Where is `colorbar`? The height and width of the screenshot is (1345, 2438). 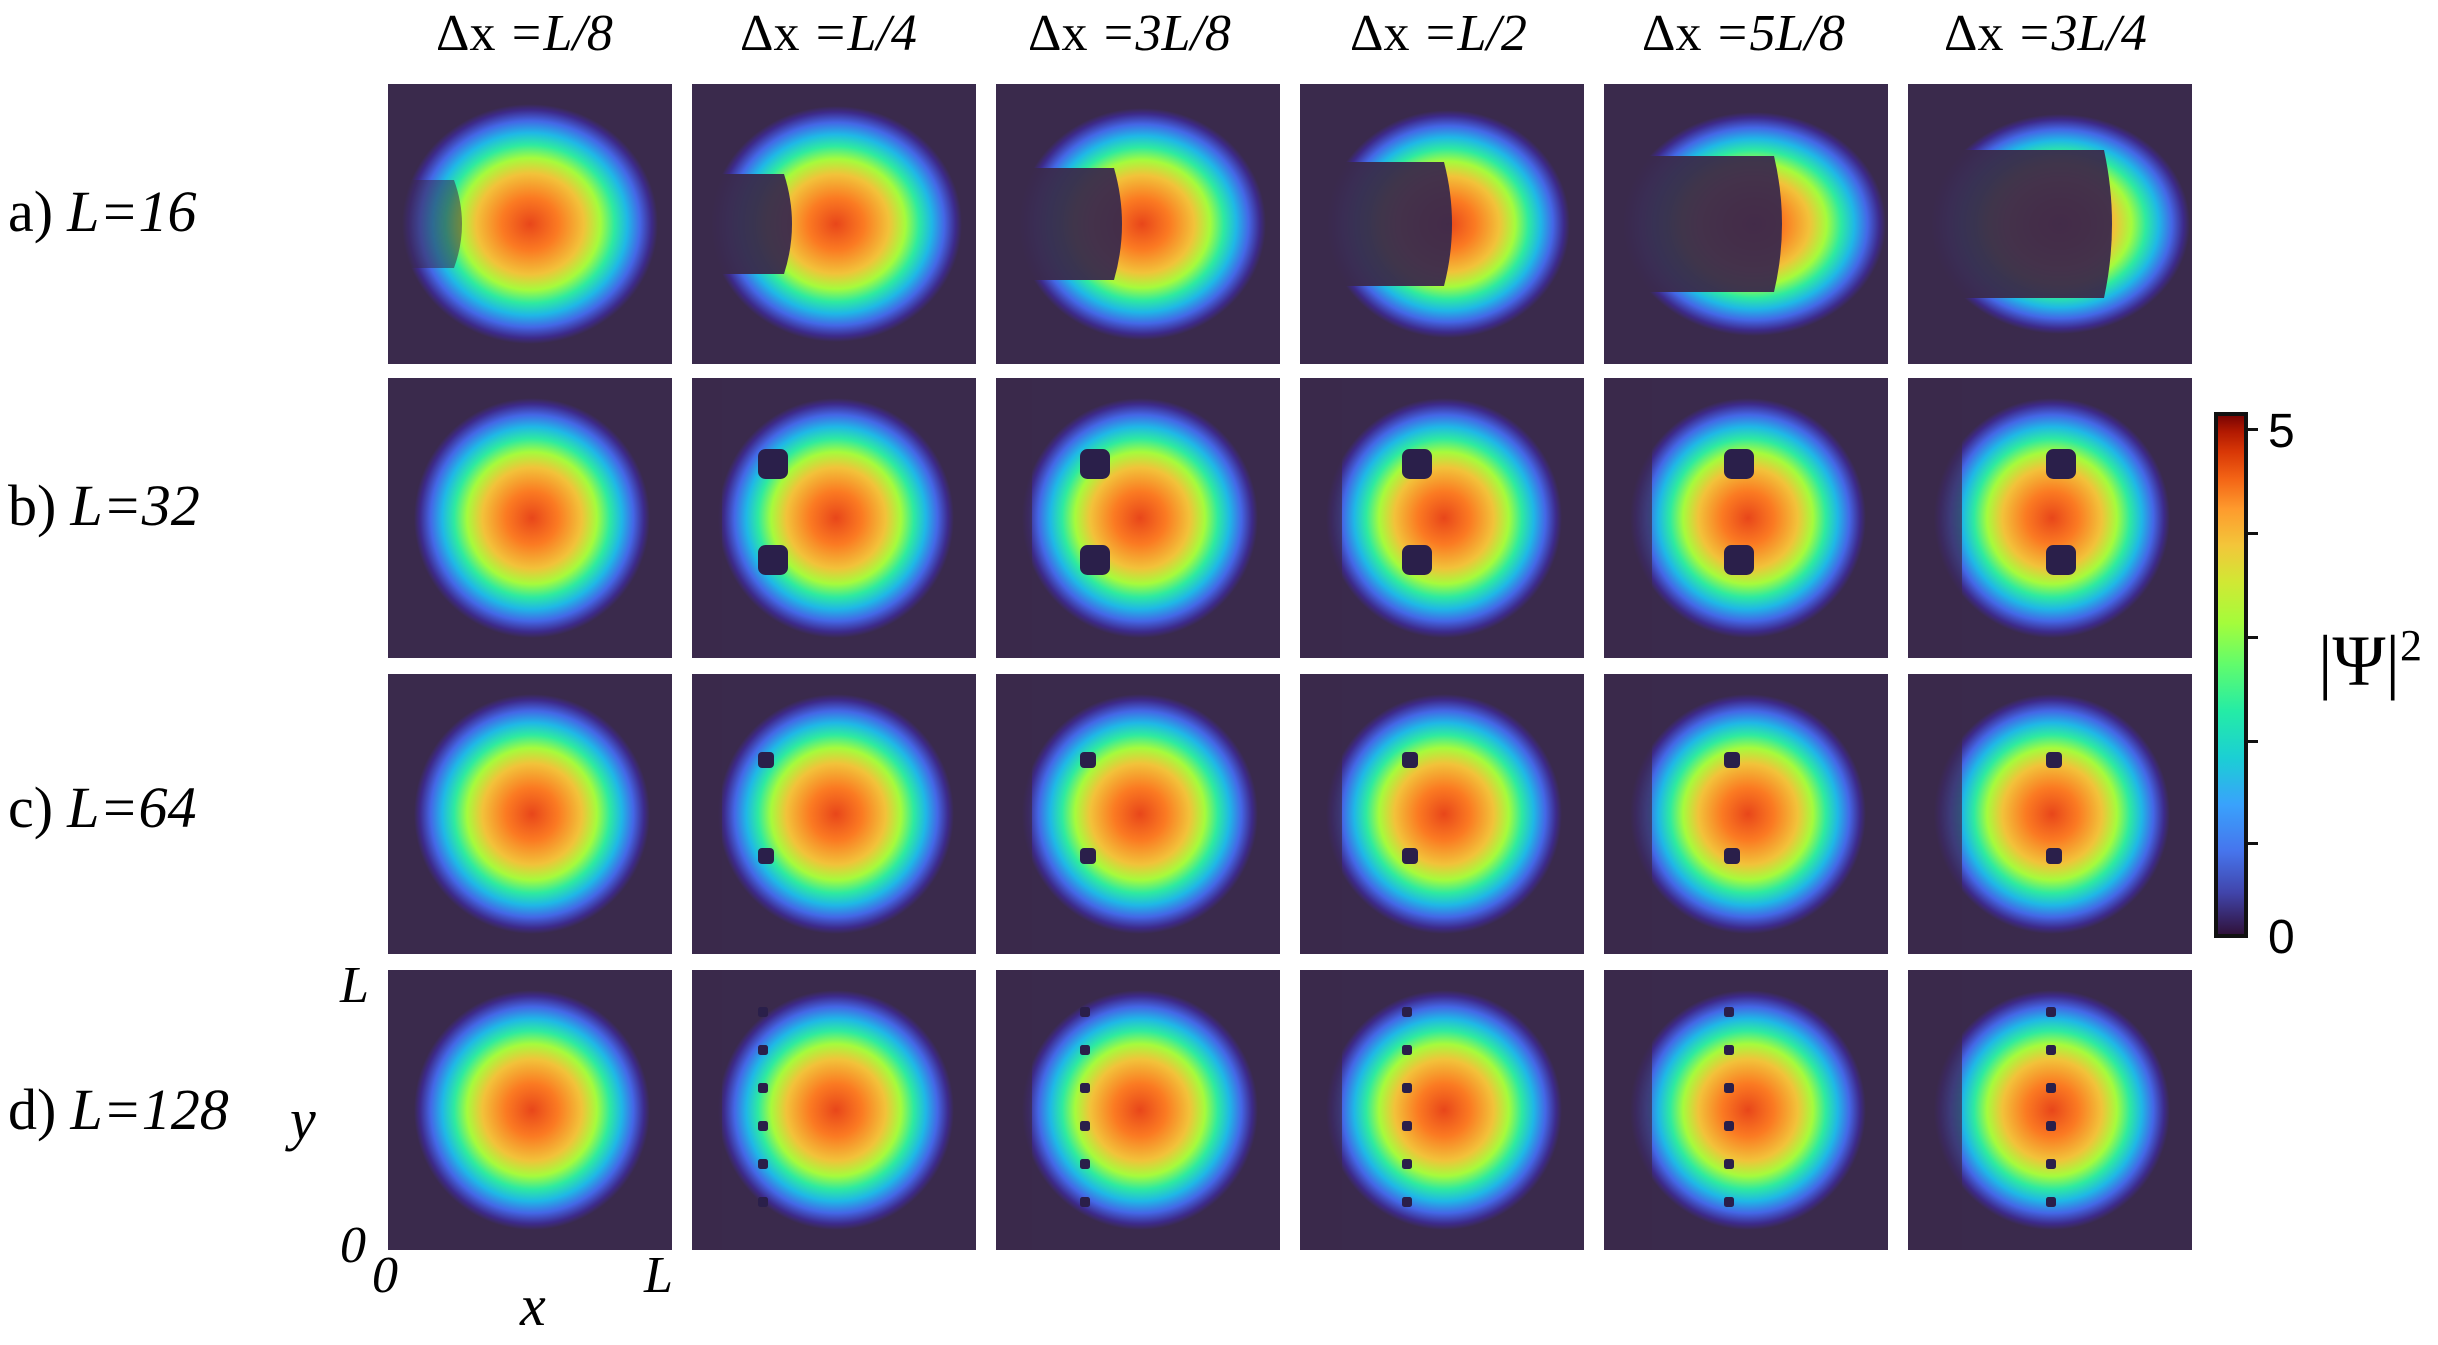
colorbar is located at coordinates (2231, 675).